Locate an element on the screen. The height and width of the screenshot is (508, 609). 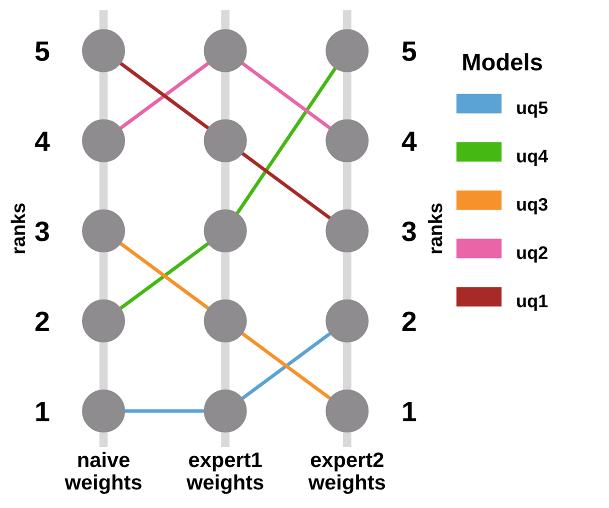
y-tick-label: 4 is located at coordinates (42, 141).